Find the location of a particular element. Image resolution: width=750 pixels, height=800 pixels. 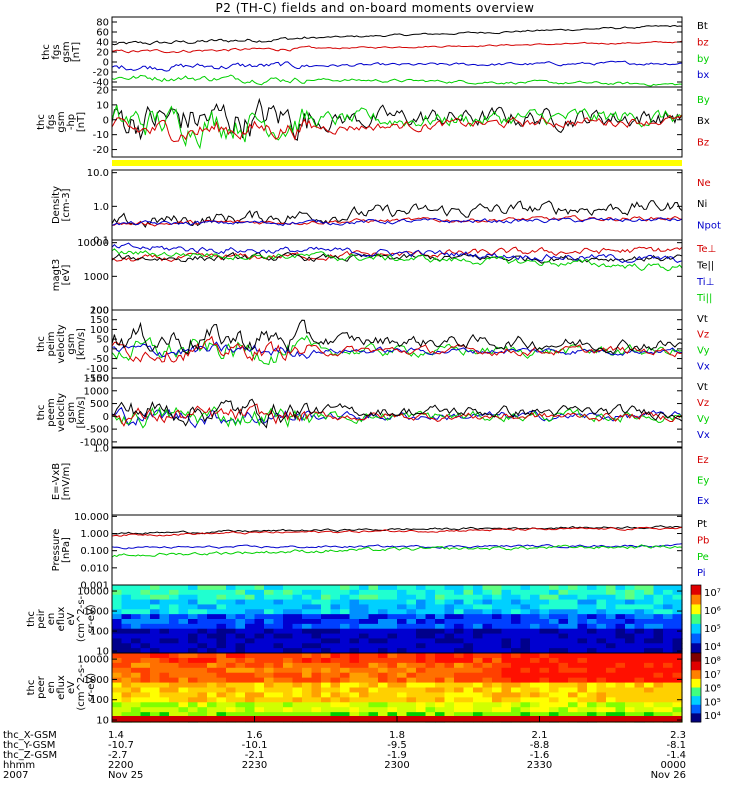

y-axis-label: sr-eV) is located at coordinates (91, 618).